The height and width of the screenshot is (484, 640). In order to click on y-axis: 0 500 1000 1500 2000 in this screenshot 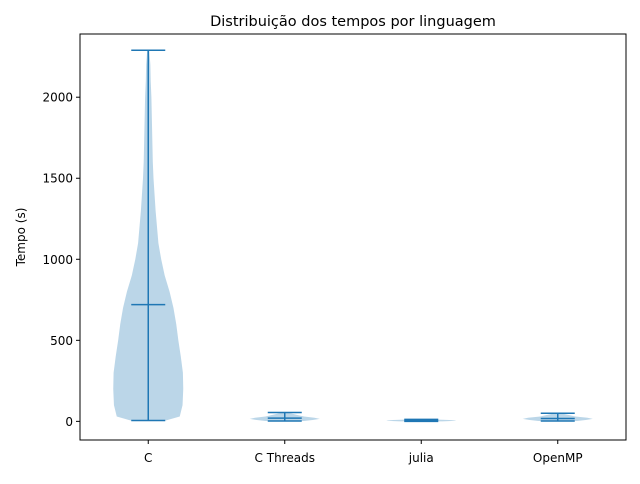, I will do `click(61, 260)`.